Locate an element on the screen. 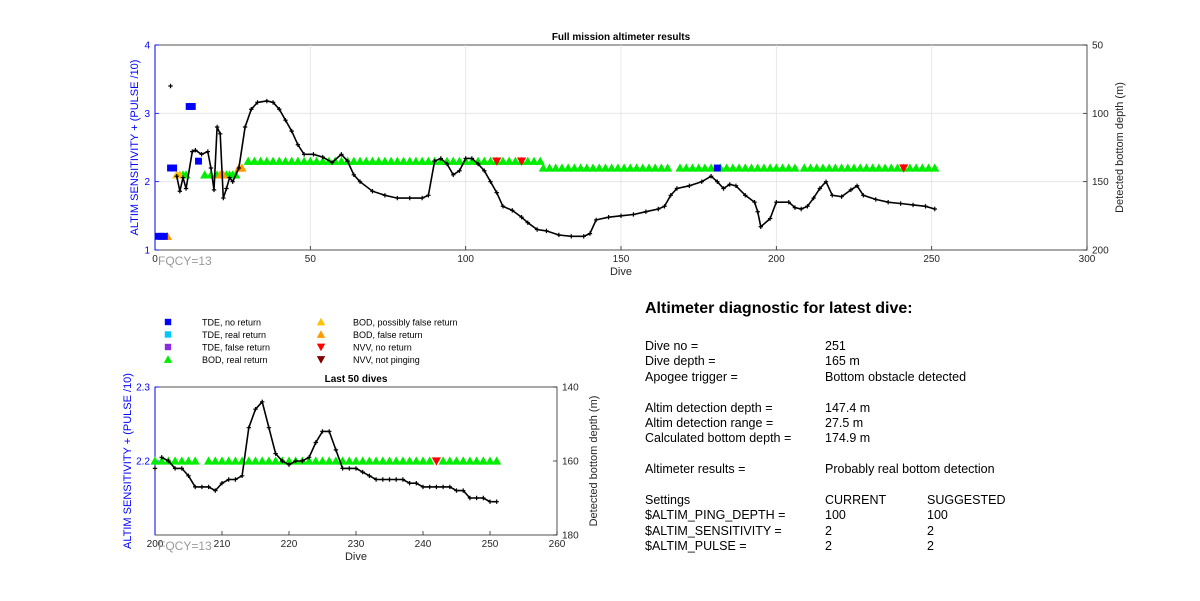  diag-key: Altim detection depth = is located at coordinates (709, 407).